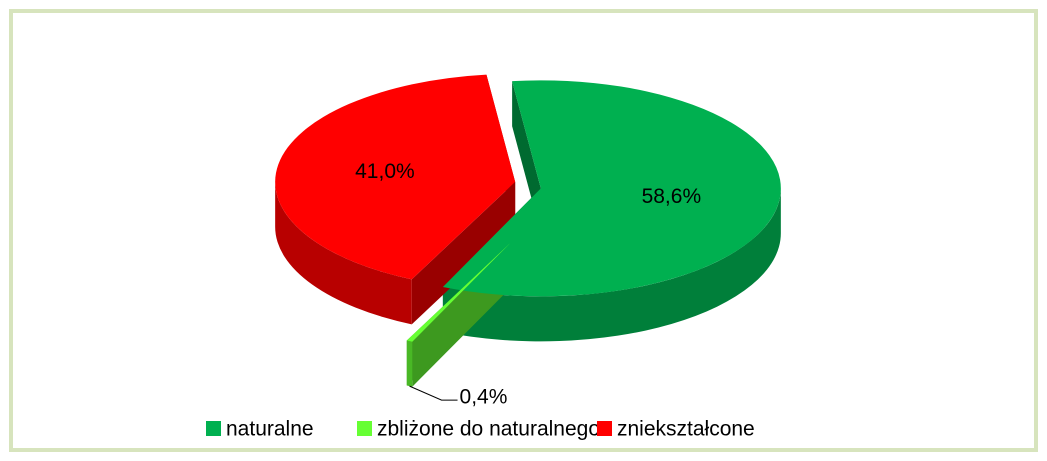 This screenshot has height=461, width=1047. What do you see at coordinates (686, 429) in the screenshot?
I see `legend-label: zniekształcone` at bounding box center [686, 429].